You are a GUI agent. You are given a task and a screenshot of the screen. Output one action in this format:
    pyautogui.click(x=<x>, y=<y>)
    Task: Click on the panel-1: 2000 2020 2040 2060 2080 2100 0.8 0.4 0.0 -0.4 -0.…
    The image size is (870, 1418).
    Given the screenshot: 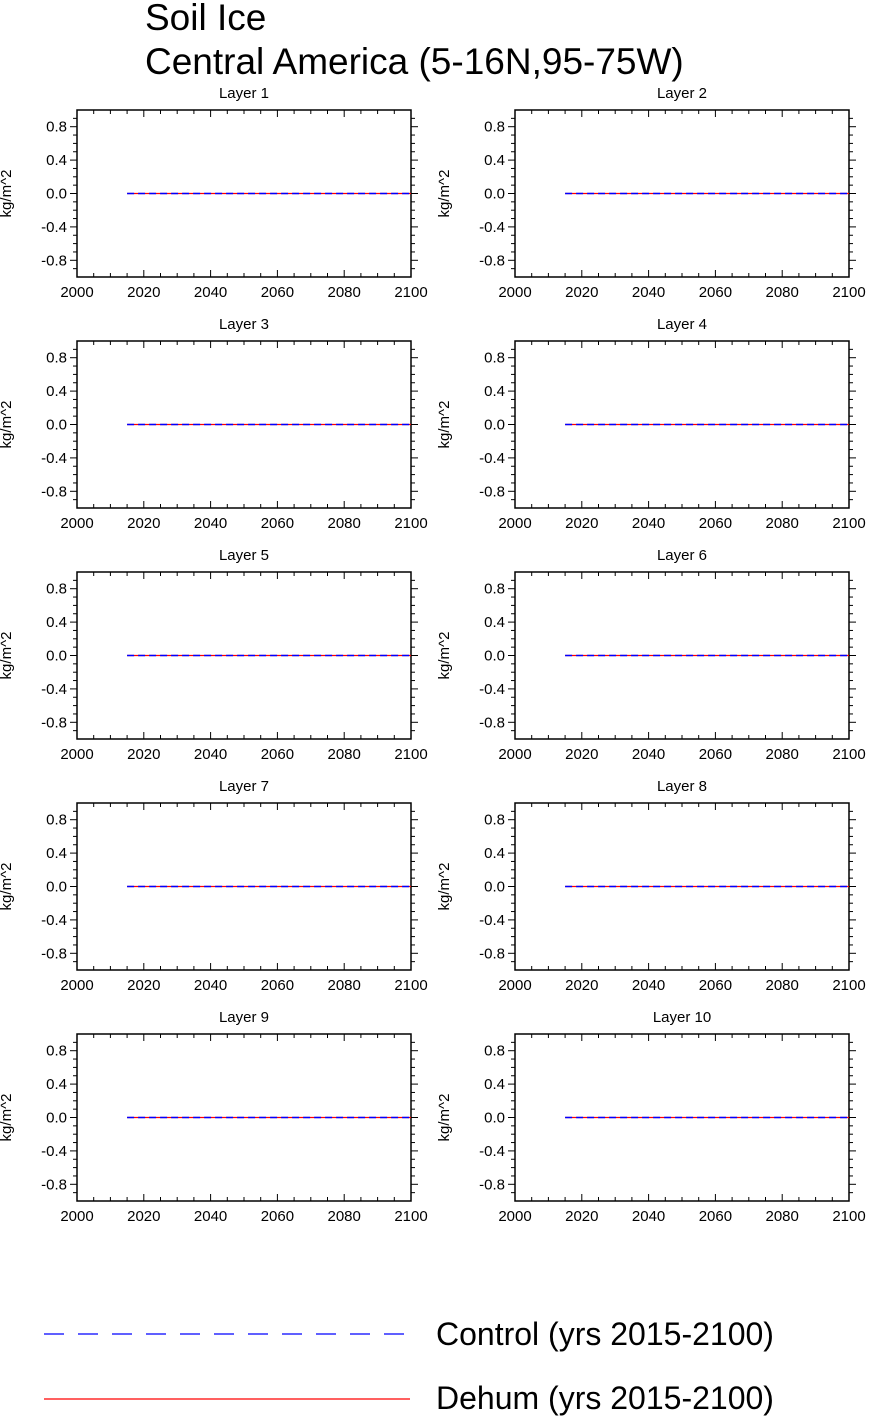 What is the action you would take?
    pyautogui.click(x=214, y=193)
    